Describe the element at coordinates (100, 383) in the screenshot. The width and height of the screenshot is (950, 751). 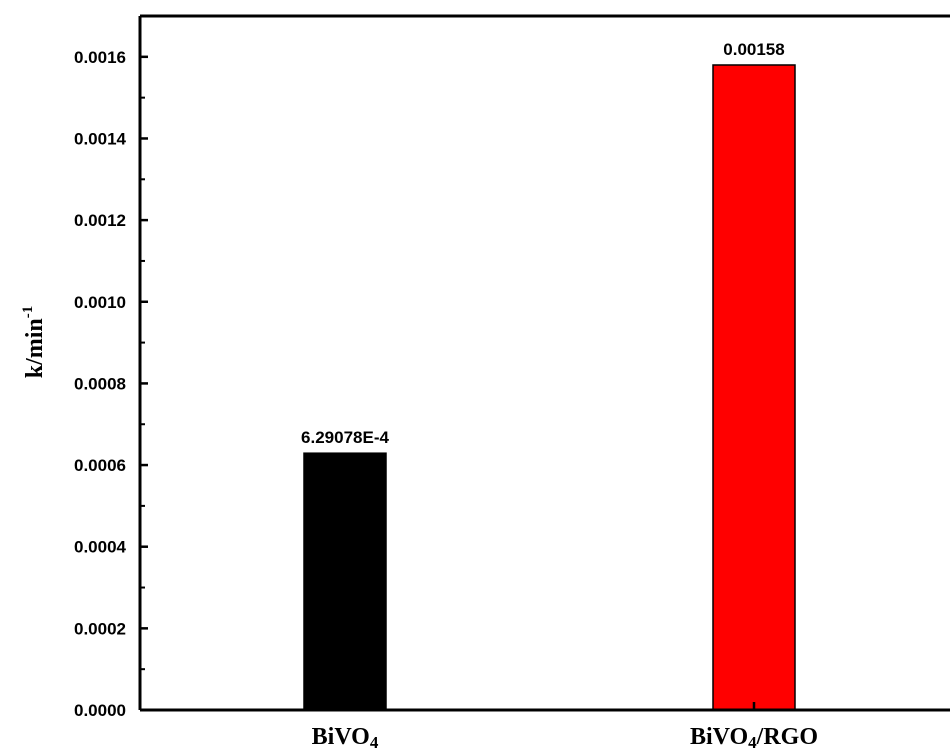
I see `y-tick-label: 0.0008` at that location.